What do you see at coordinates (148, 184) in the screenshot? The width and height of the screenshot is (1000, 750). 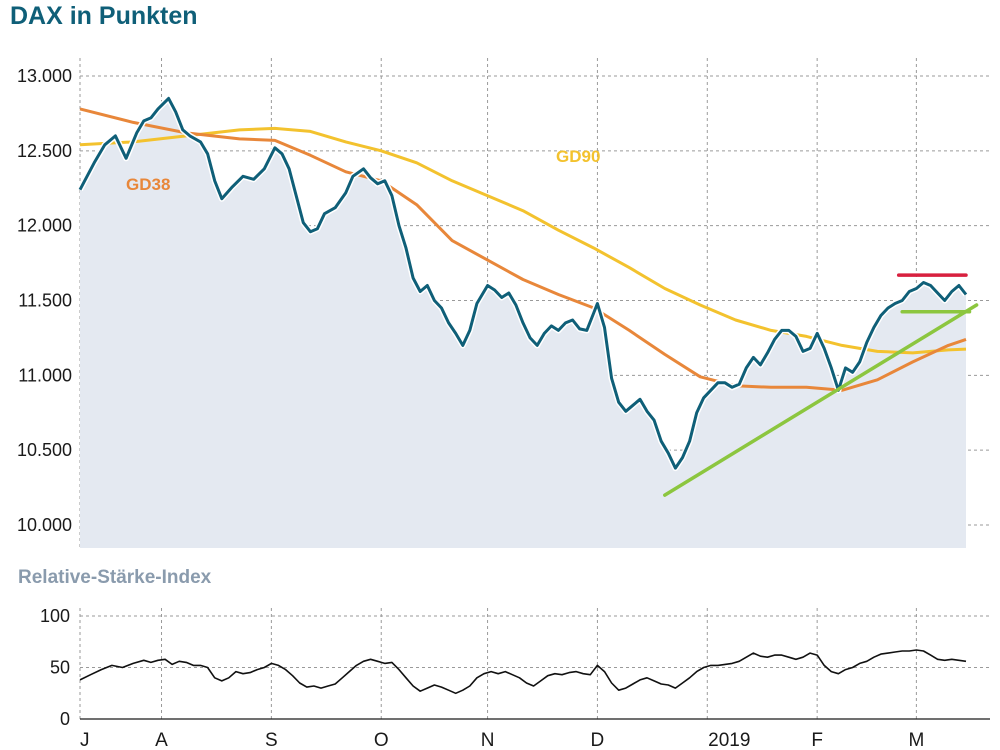 I see `gd38-label: GD38` at bounding box center [148, 184].